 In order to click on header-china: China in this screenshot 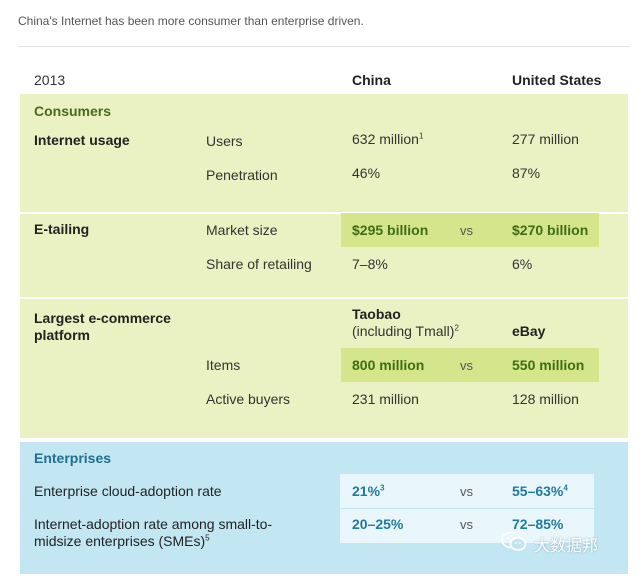, I will do `click(371, 80)`.